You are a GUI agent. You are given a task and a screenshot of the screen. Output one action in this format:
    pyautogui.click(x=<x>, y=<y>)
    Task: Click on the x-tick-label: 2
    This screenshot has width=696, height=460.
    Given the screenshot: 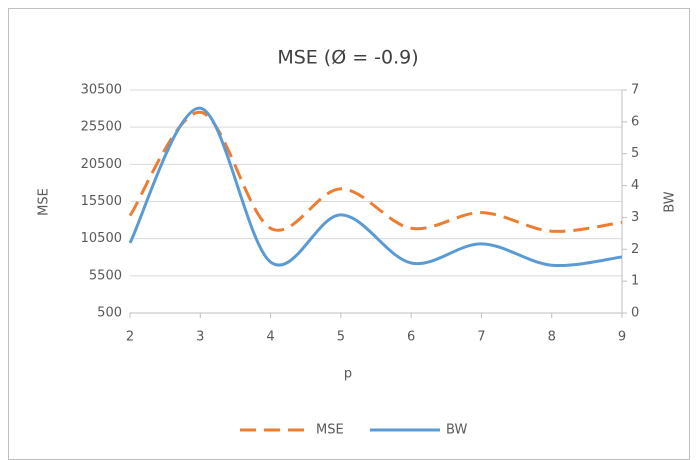 What is the action you would take?
    pyautogui.click(x=130, y=337)
    